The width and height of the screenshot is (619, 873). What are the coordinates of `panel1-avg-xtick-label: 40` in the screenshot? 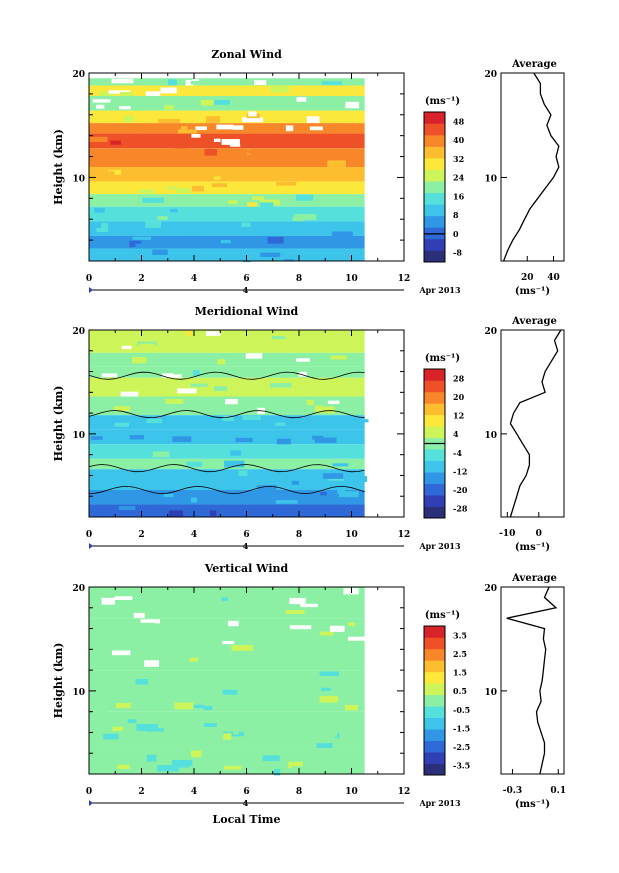 It's located at (553, 278).